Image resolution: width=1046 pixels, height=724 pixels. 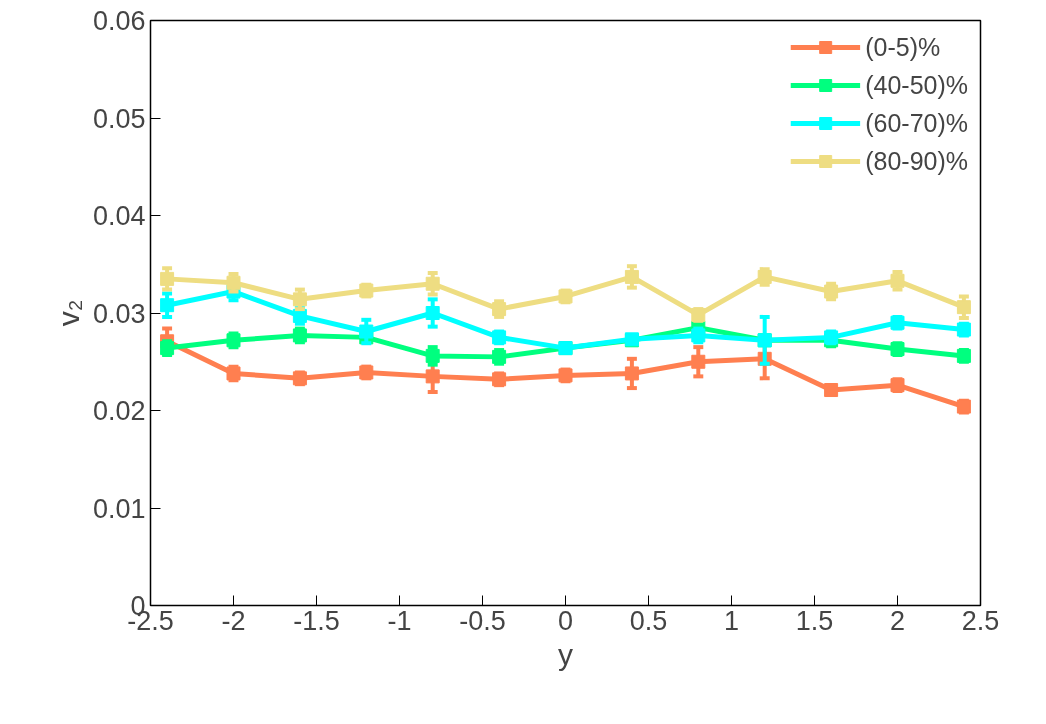 What do you see at coordinates (916, 123) in the screenshot?
I see `legend-label: (60-70)%` at bounding box center [916, 123].